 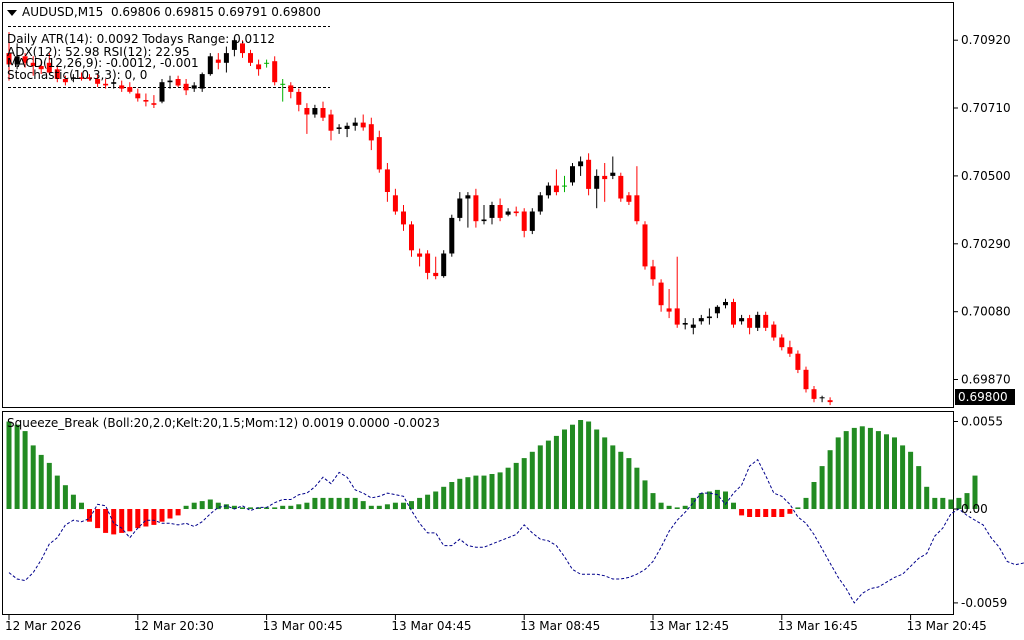 I want to click on dropdown-triangle-icon, so click(x=12, y=12).